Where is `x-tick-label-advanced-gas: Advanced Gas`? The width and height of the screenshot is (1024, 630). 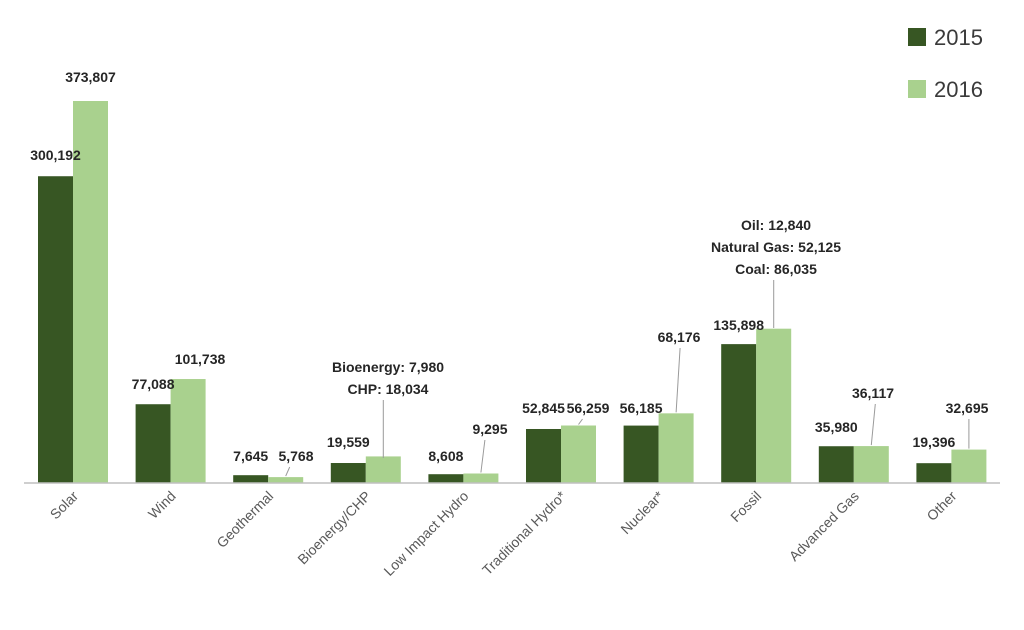 x-tick-label-advanced-gas: Advanced Gas is located at coordinates (824, 526).